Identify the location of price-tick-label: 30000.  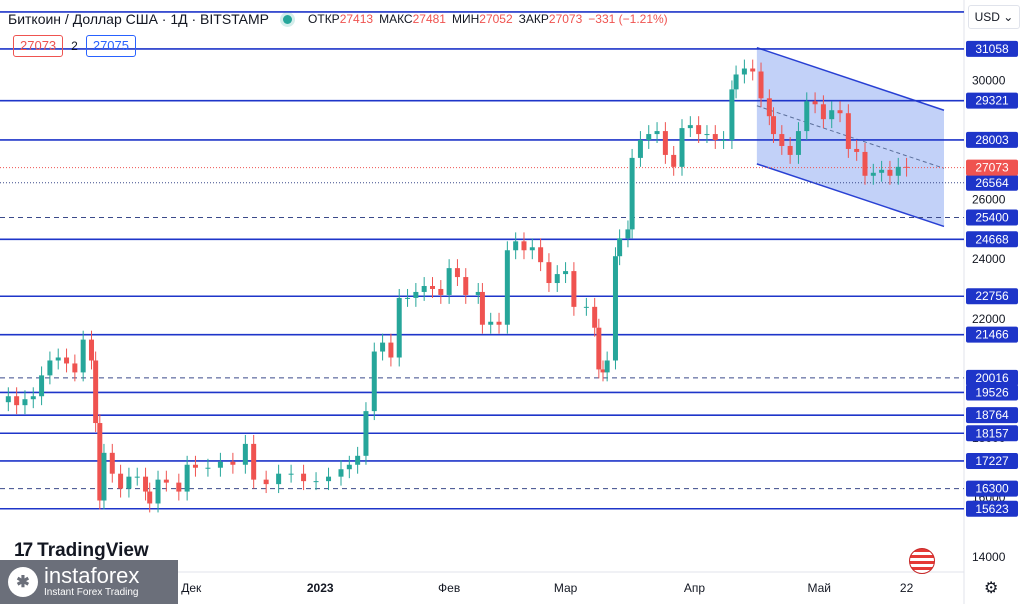
(989, 80).